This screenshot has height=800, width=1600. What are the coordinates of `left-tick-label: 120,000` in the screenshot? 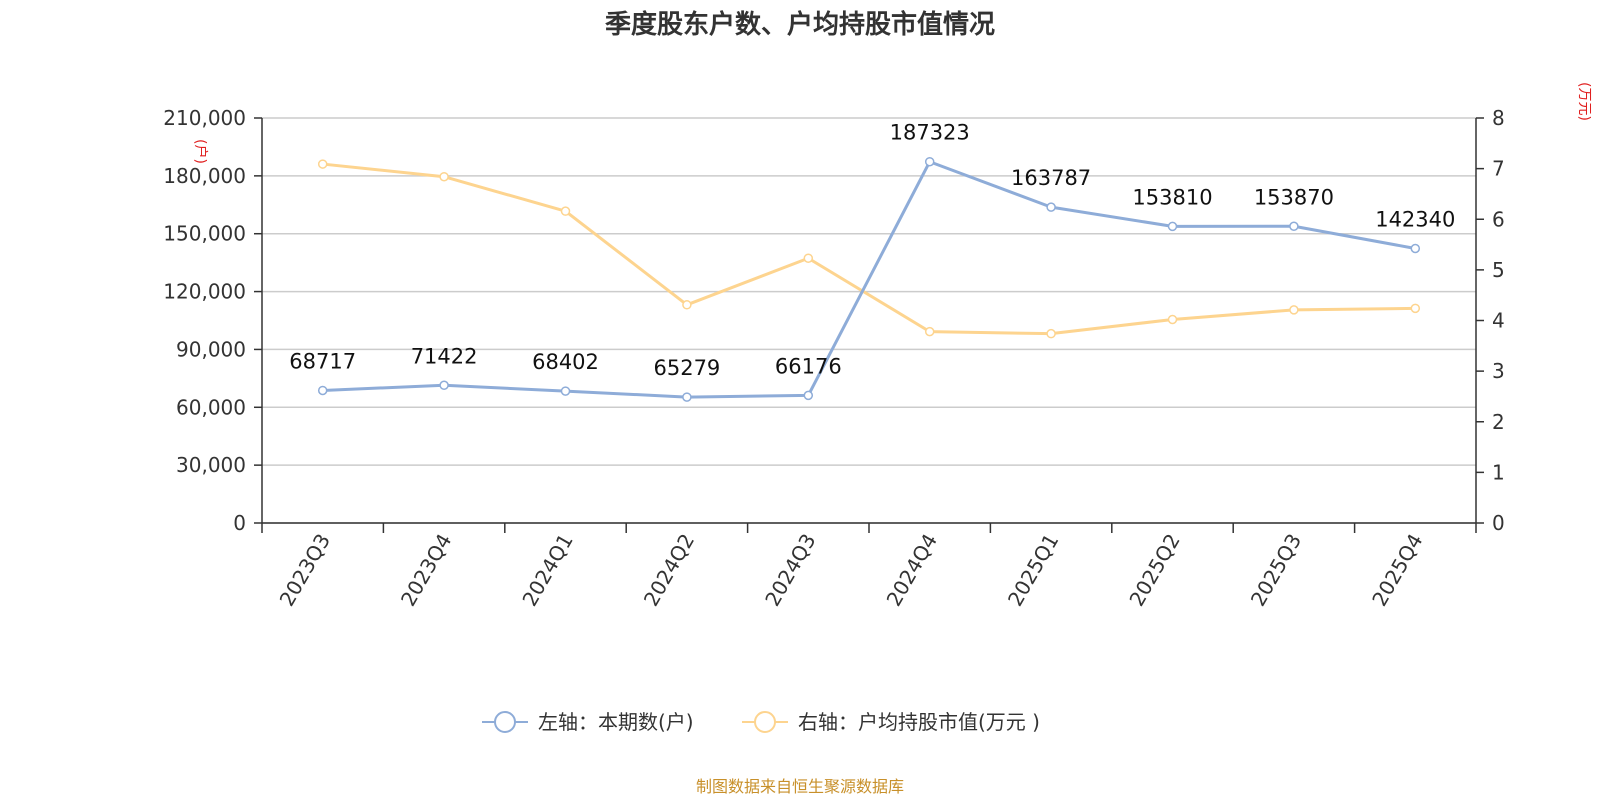 It's located at (204, 292).